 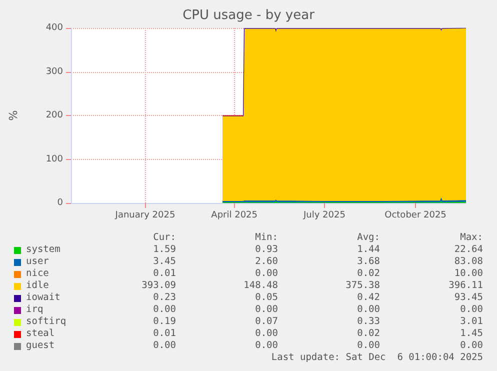 I want to click on text: 22.64, so click(x=468, y=250).